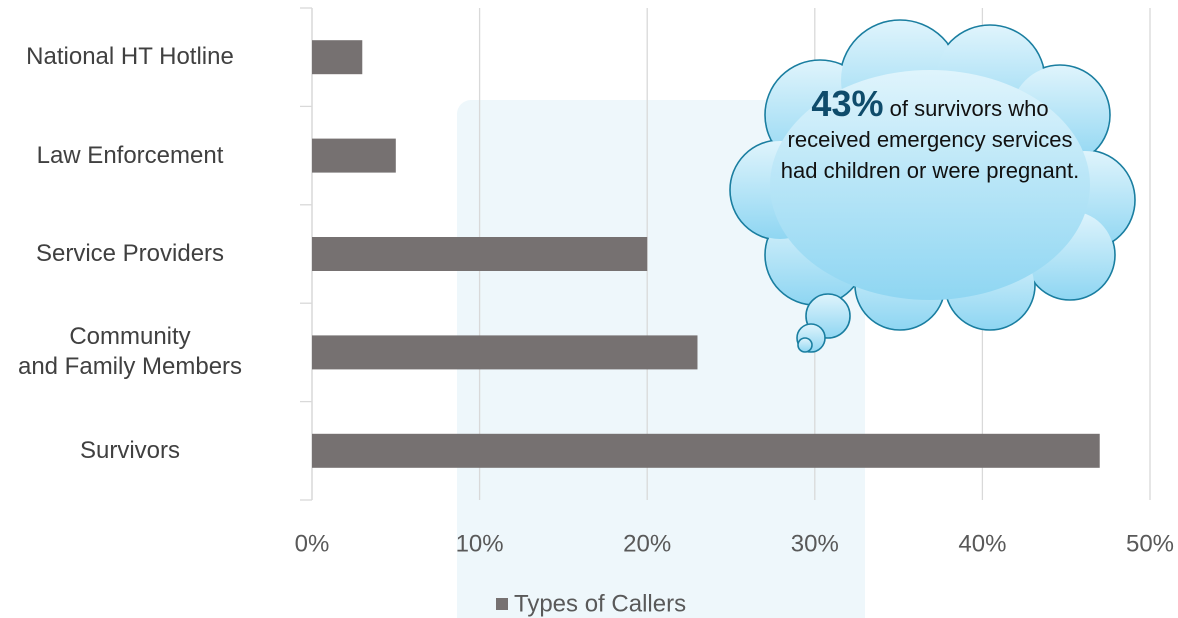 The image size is (1178, 618). What do you see at coordinates (130, 155) in the screenshot?
I see `y-tick-label: Law Enforcement` at bounding box center [130, 155].